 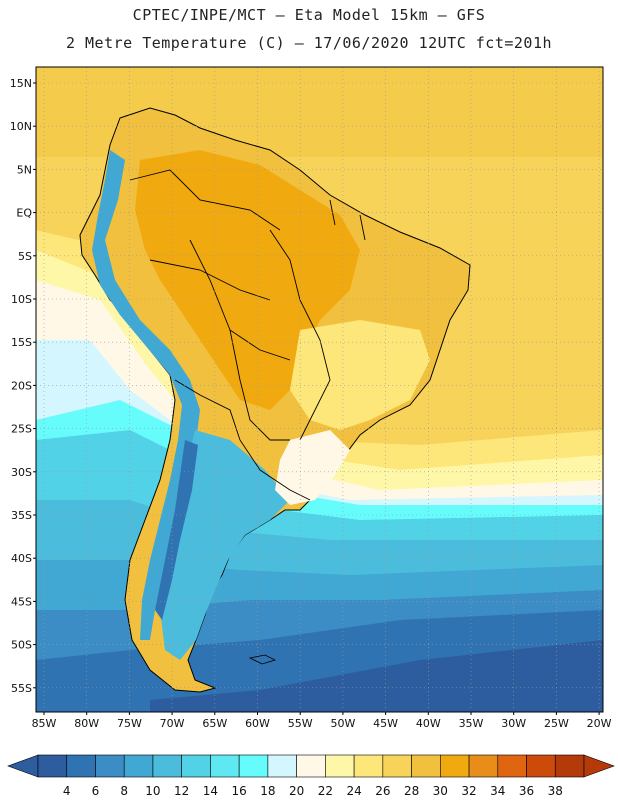 What do you see at coordinates (411, 791) in the screenshot?
I see `colorbar-label: 28` at bounding box center [411, 791].